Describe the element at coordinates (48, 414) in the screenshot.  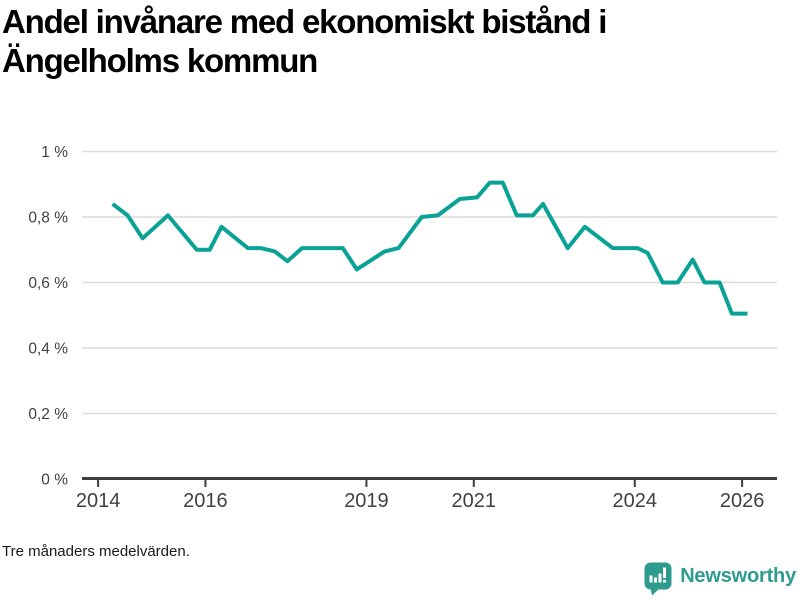
I see `y-axis-tick-label: 0,2 %` at that location.